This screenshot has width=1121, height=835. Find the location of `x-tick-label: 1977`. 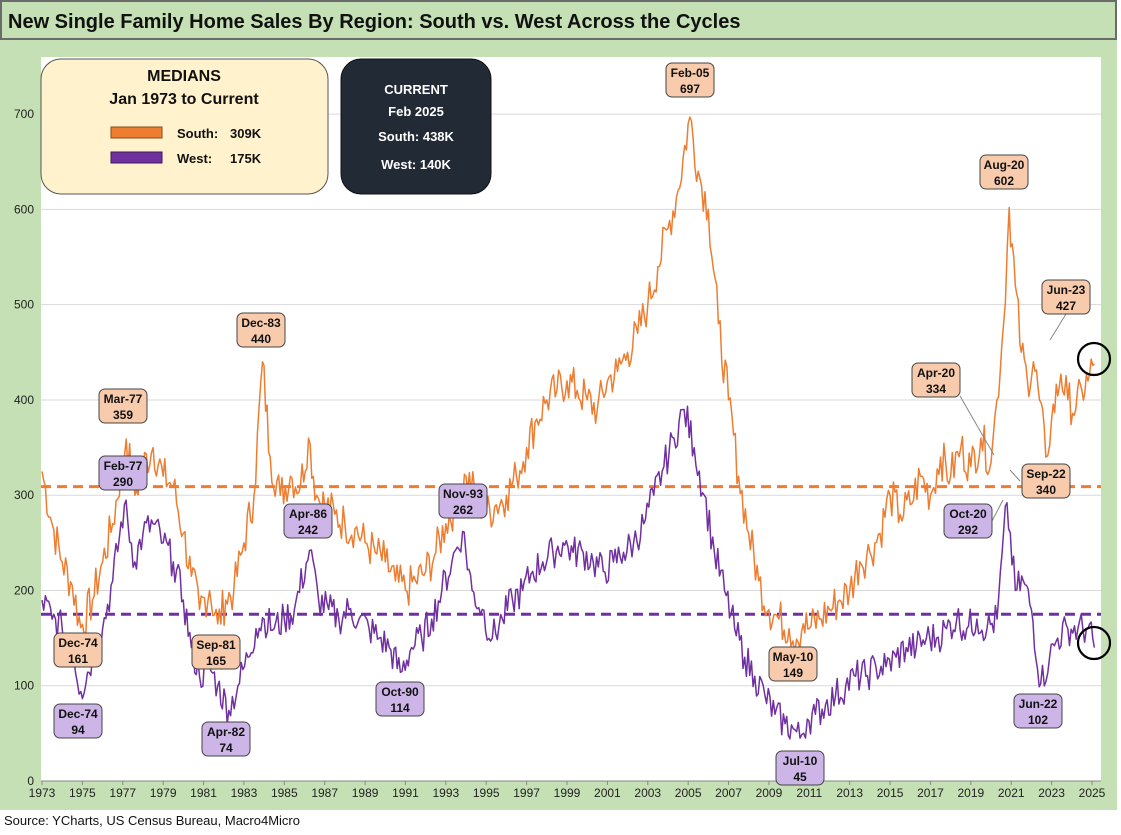

x-tick-label: 1977 is located at coordinates (122, 793).